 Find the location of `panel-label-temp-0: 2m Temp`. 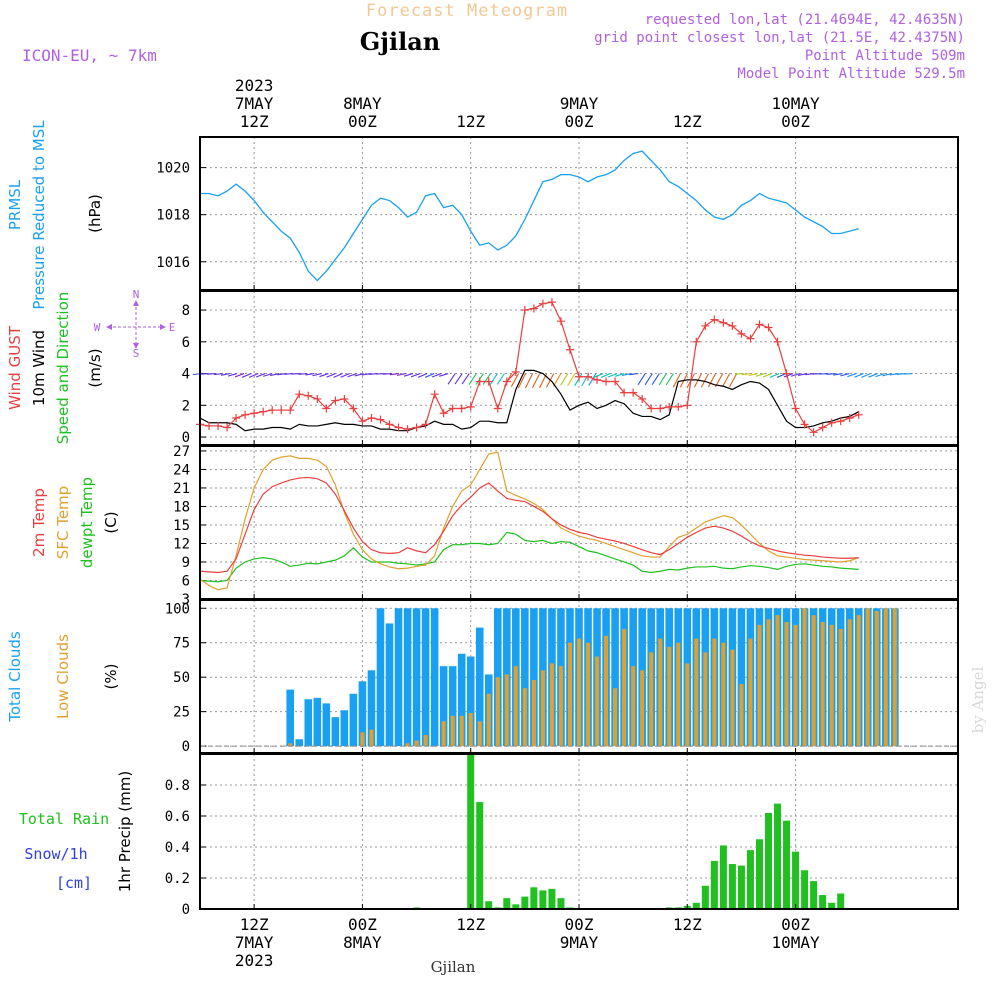

panel-label-temp-0: 2m Temp is located at coordinates (39, 522).